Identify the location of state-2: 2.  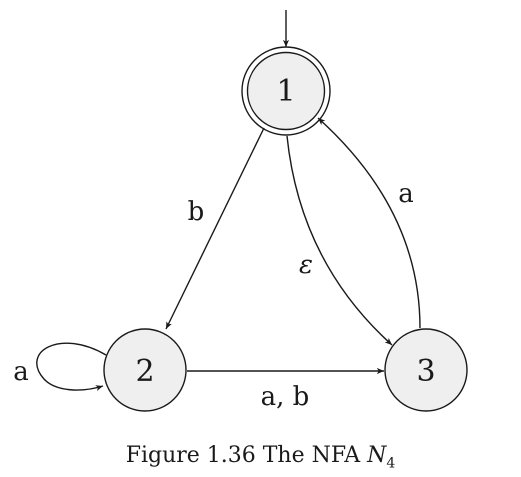
(145, 370).